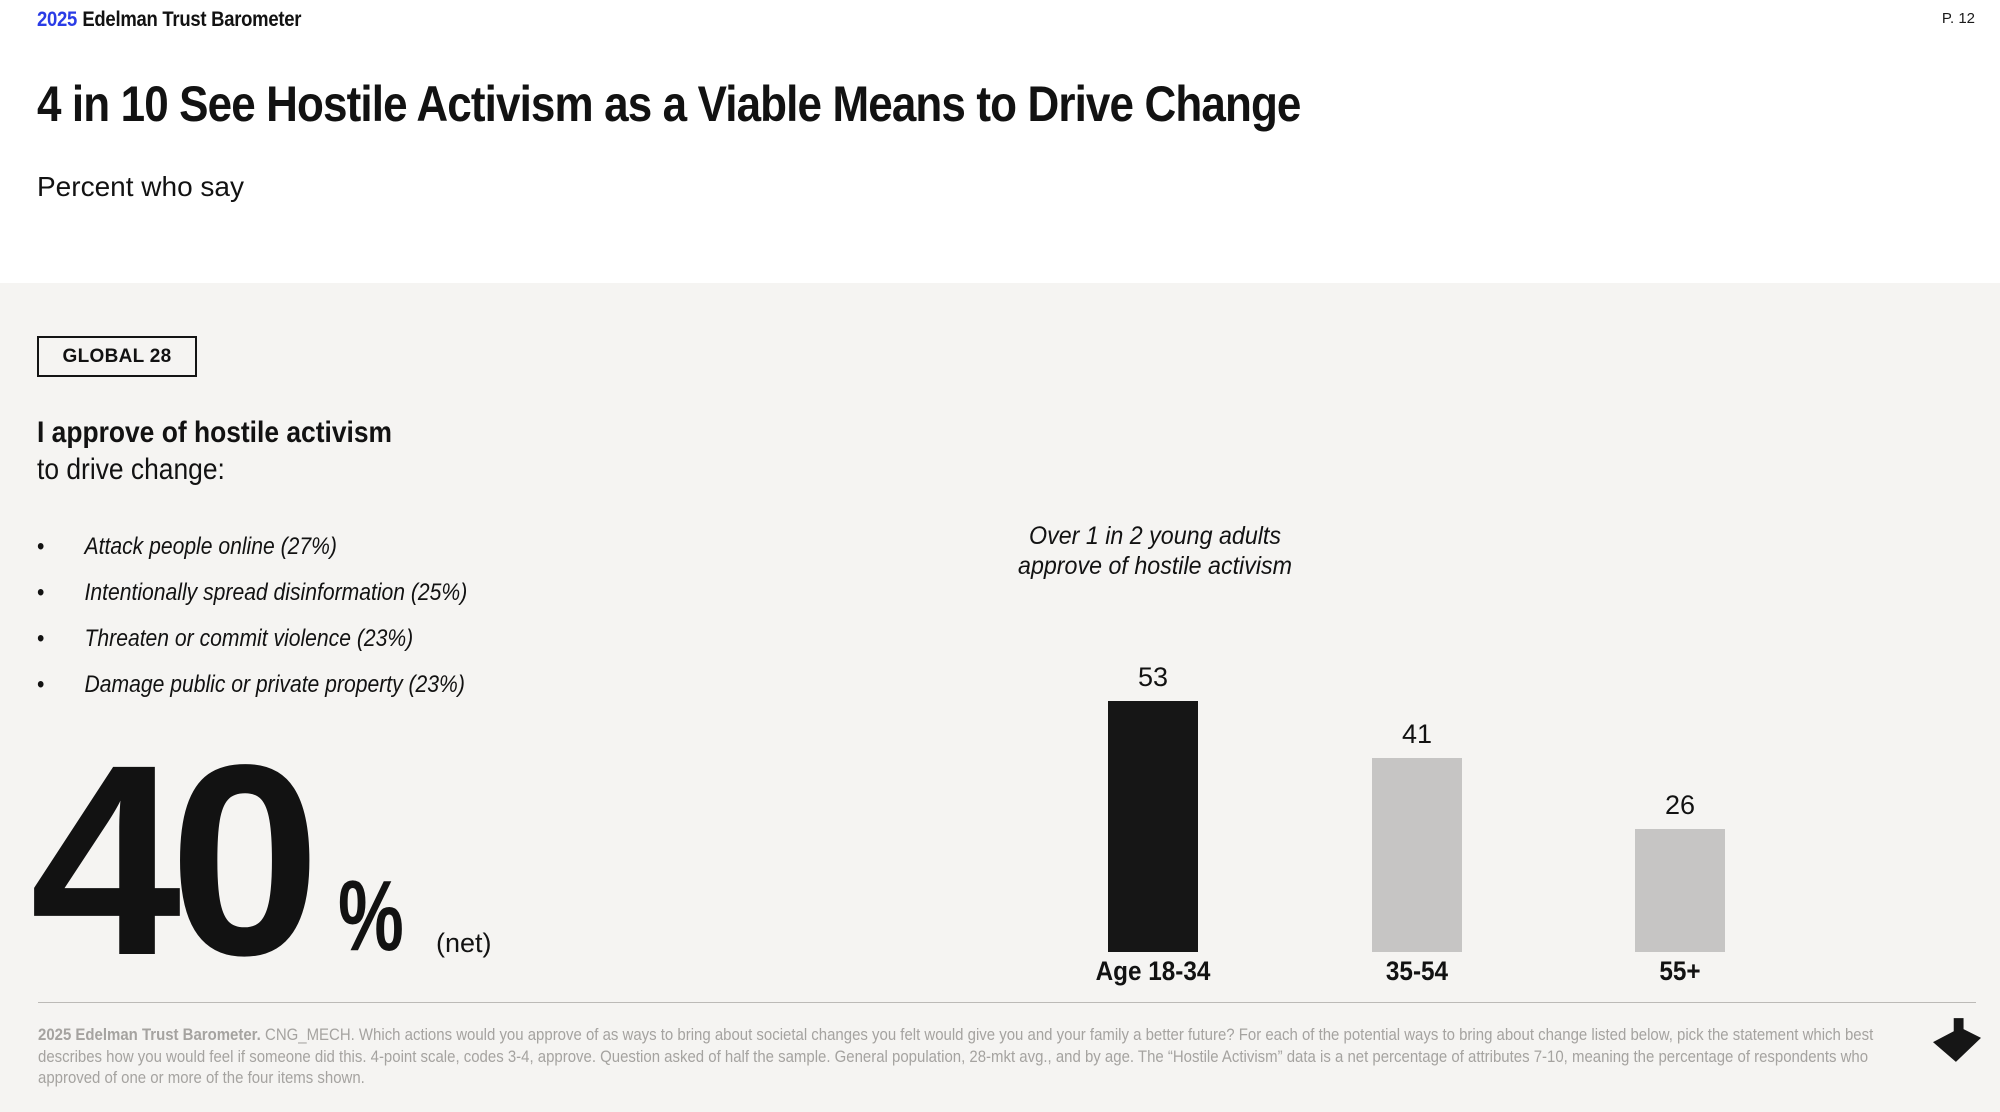 Image resolution: width=2000 pixels, height=1112 pixels. I want to click on bar-category-label: Age 18-34, so click(1153, 971).